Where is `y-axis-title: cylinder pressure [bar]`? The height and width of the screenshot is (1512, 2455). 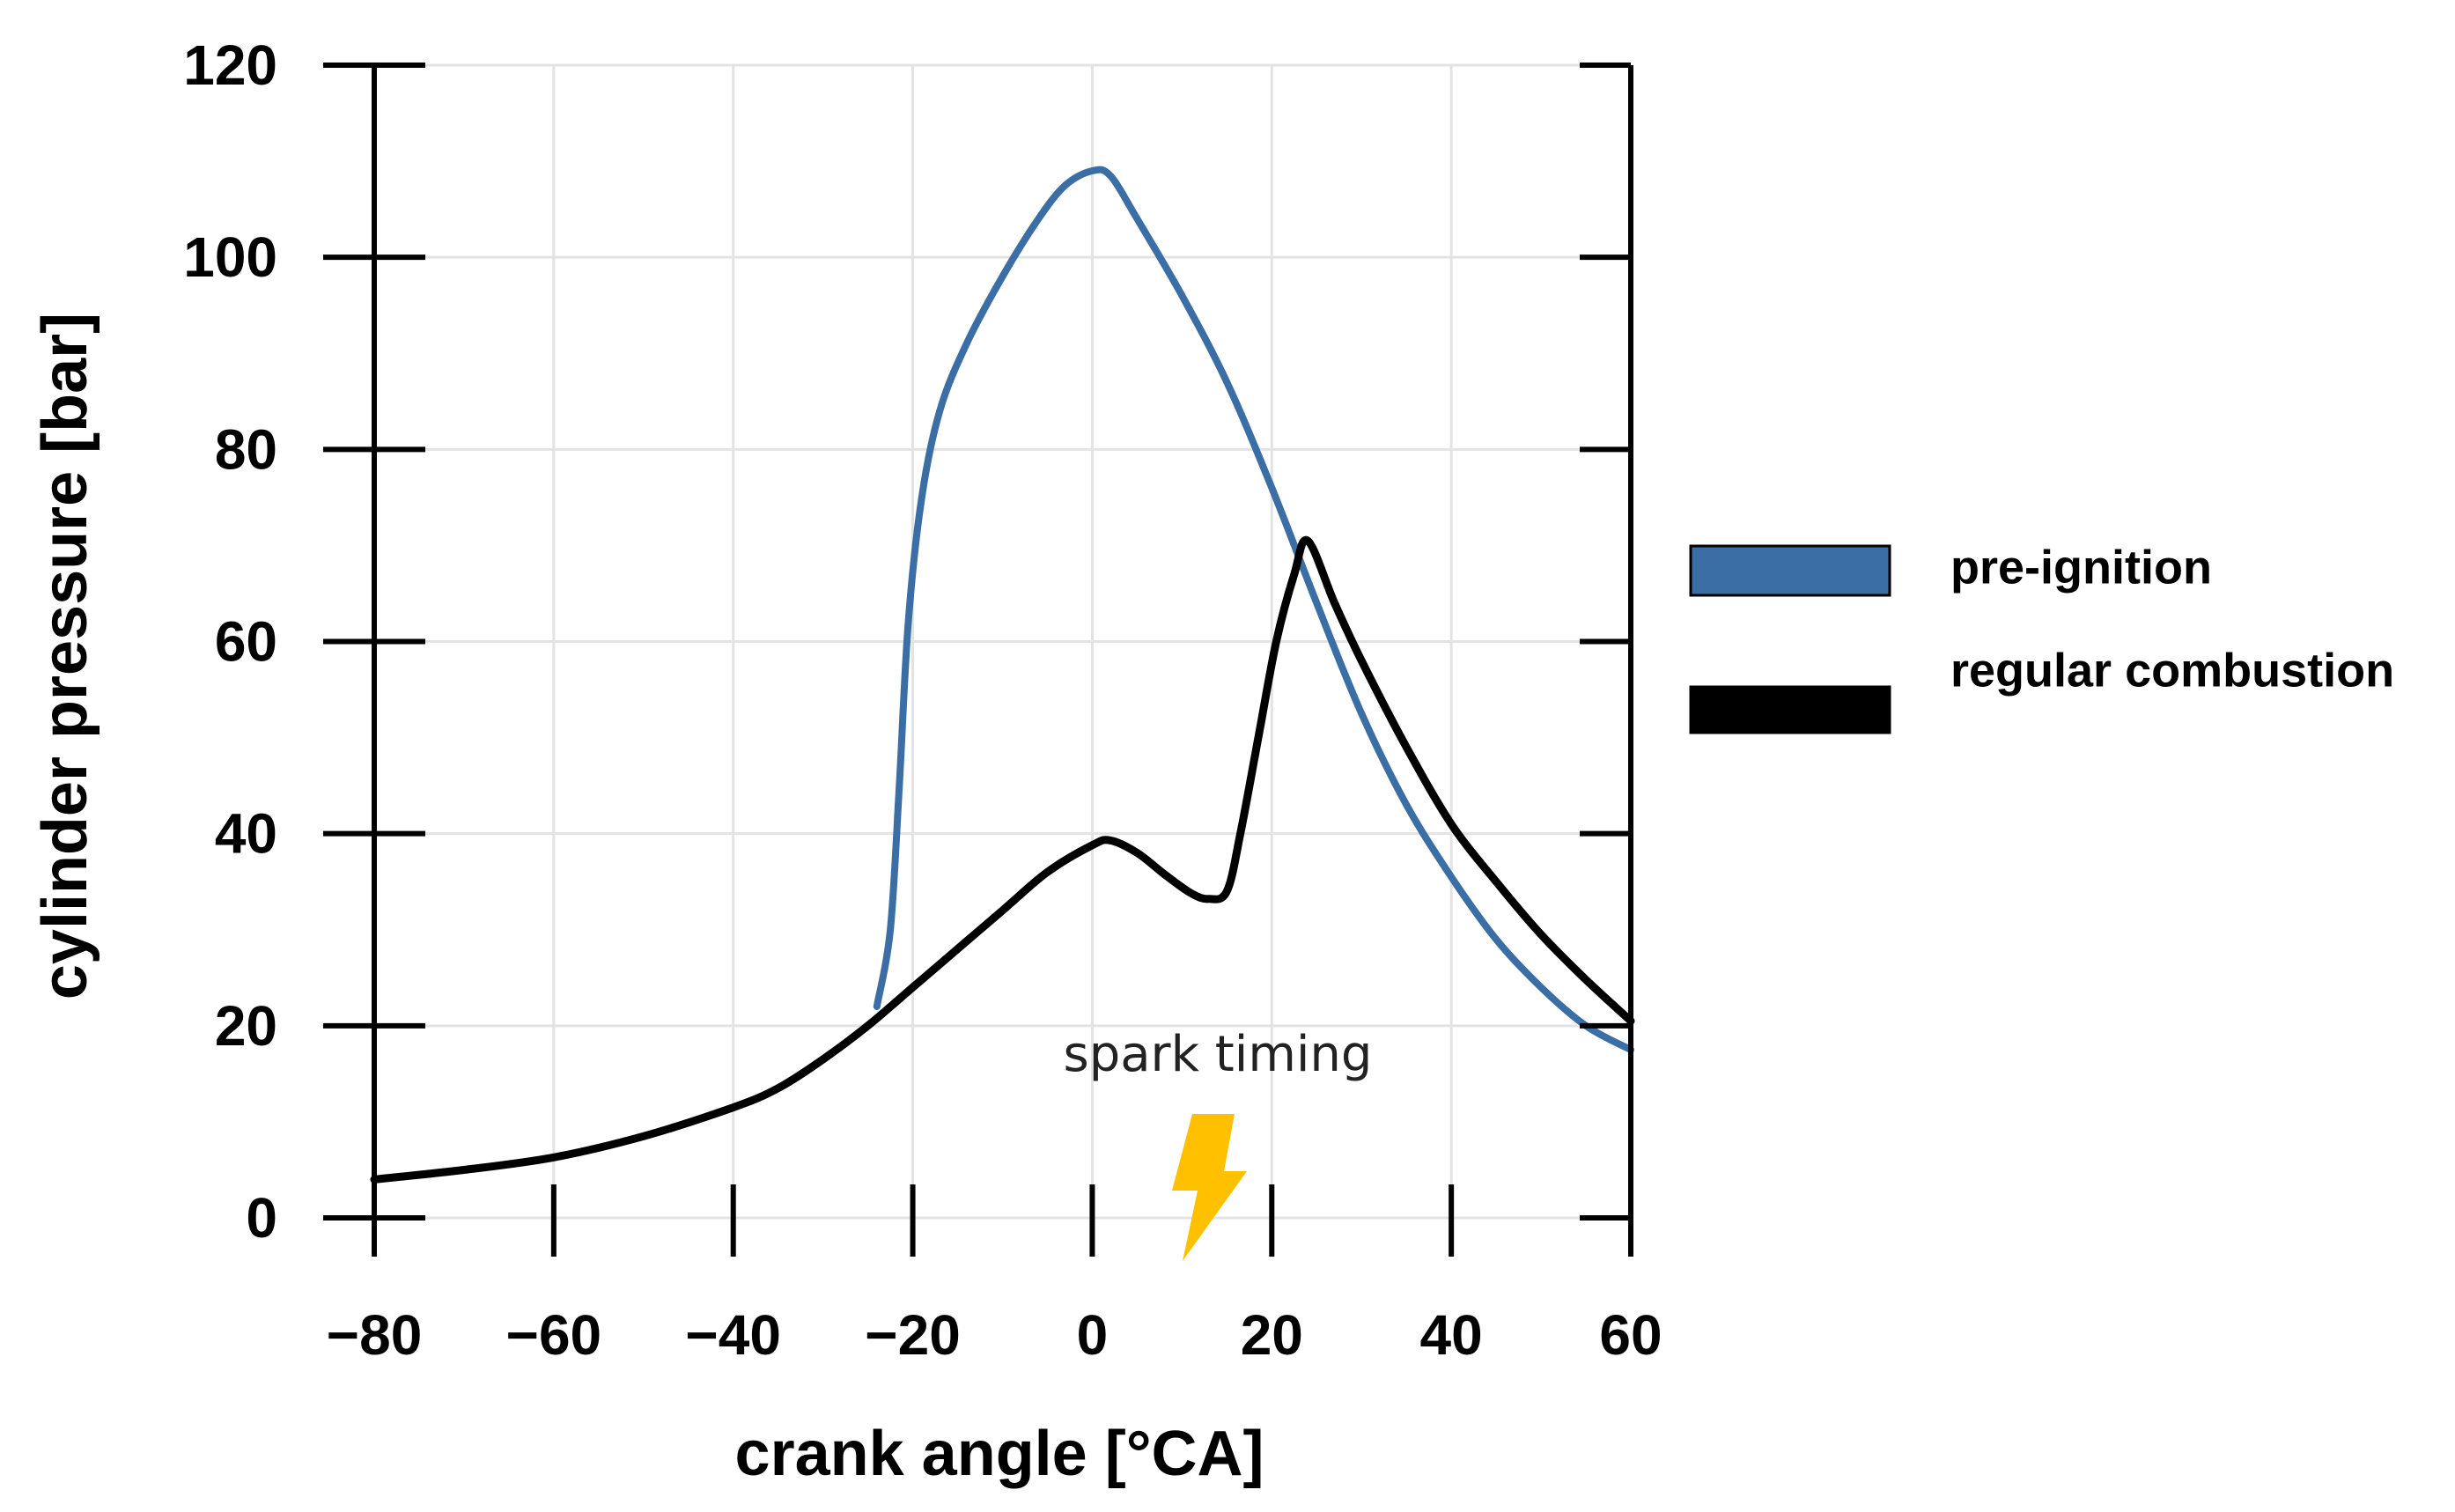 y-axis-title: cylinder pressure [bar] is located at coordinates (65, 656).